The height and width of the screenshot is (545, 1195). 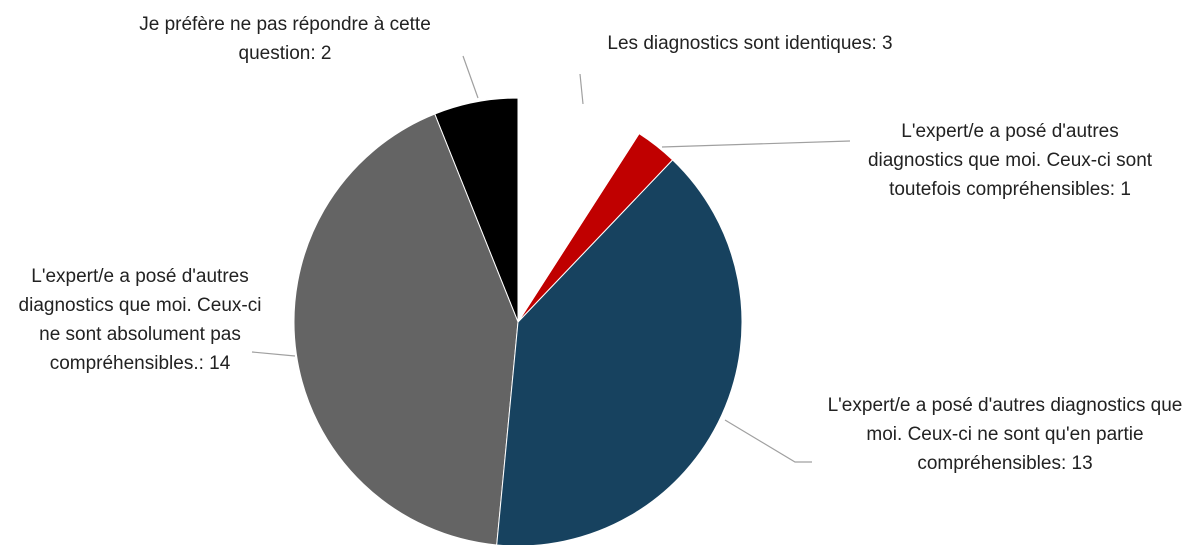 What do you see at coordinates (750, 43) in the screenshot?
I see `slice-label: Les diagnostics sont identiques: 3` at bounding box center [750, 43].